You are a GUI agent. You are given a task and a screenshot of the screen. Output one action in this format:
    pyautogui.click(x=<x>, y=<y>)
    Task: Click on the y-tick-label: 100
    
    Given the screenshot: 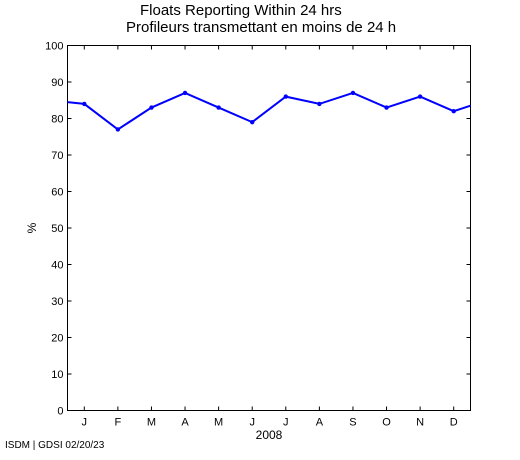 What is the action you would take?
    pyautogui.click(x=54, y=47)
    